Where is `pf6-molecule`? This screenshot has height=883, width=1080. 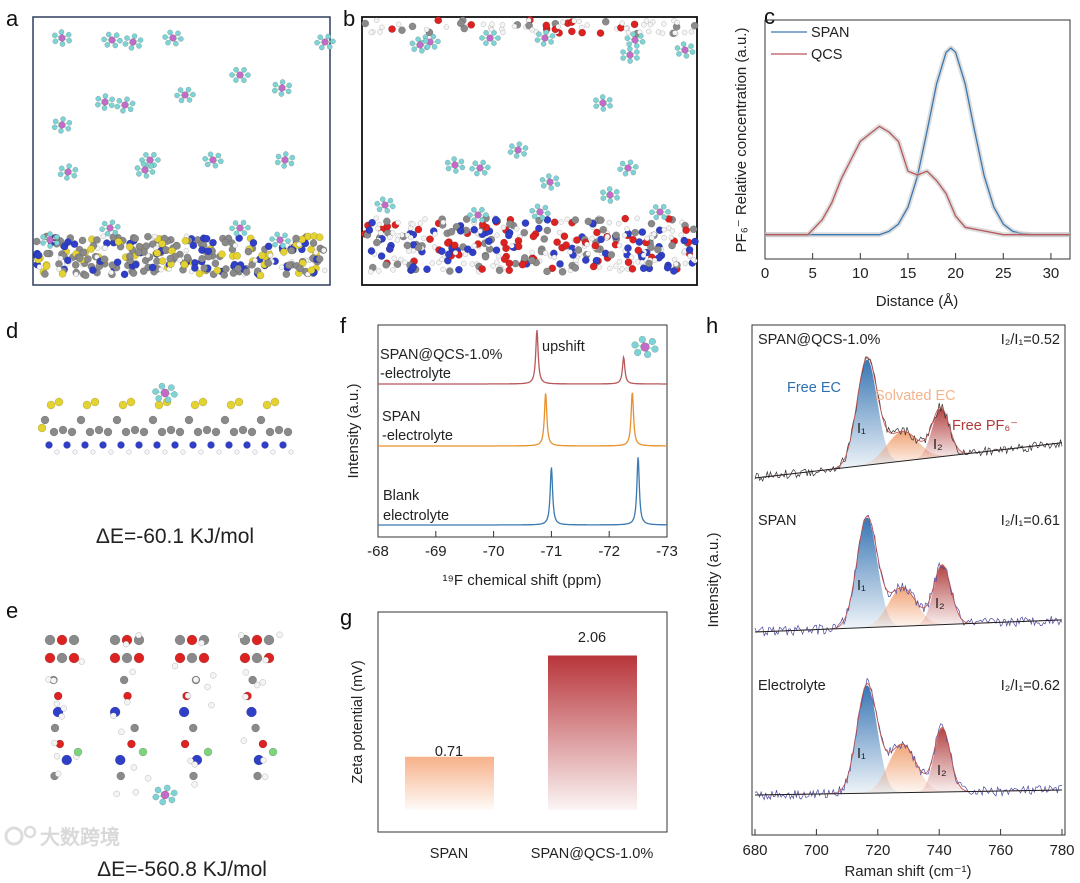 pf6-molecule is located at coordinates (420, 45).